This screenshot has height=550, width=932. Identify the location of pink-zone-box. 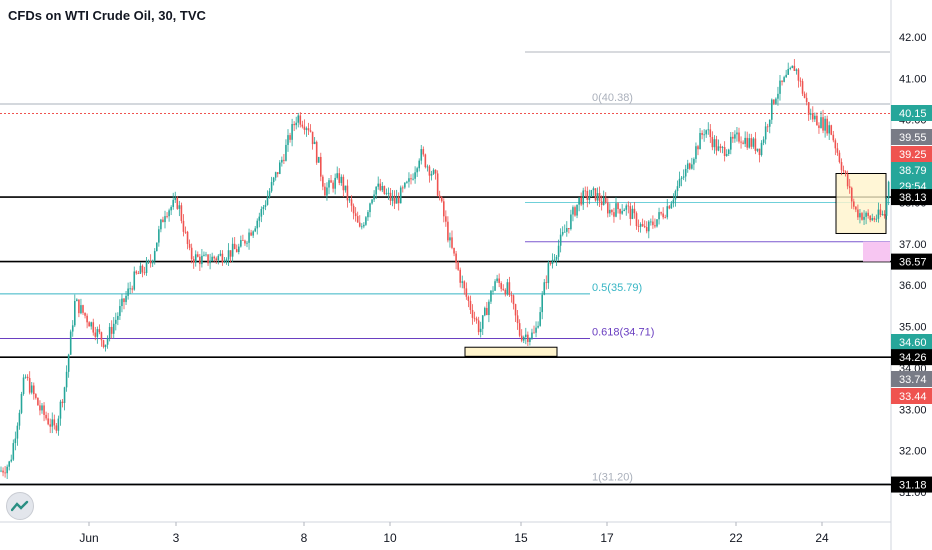
(876, 251).